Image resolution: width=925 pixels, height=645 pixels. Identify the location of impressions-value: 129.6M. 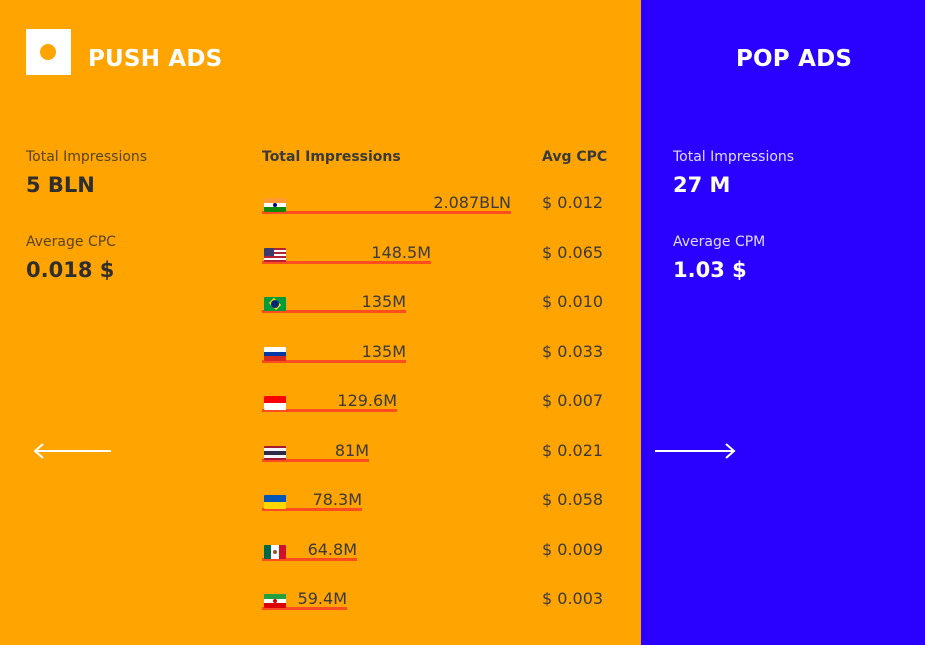
(367, 400).